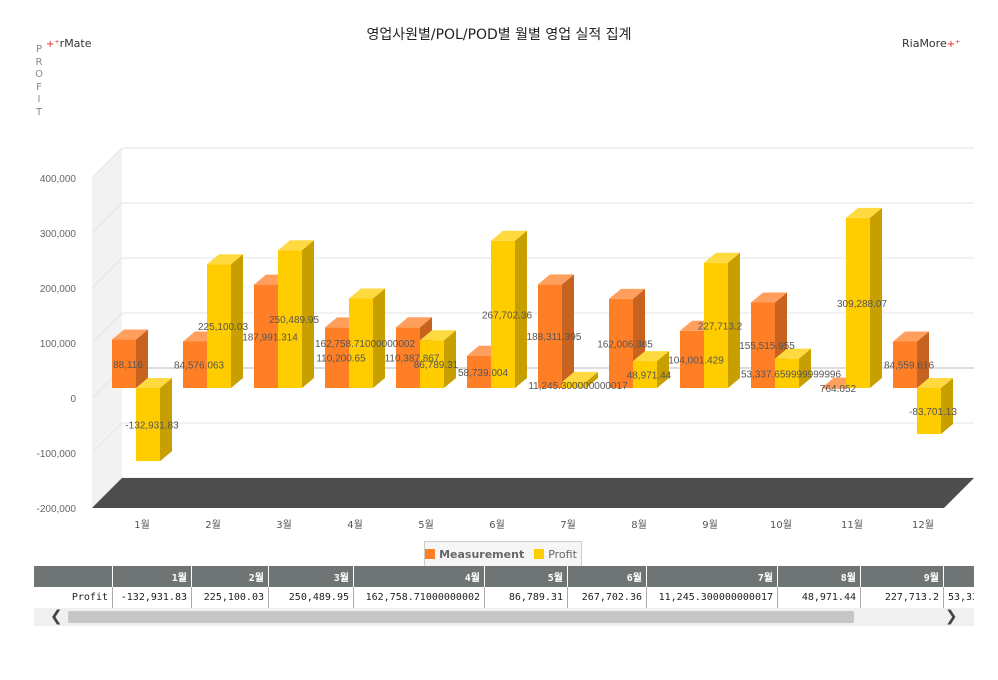 The height and width of the screenshot is (680, 998). What do you see at coordinates (482, 554) in the screenshot?
I see `legend-label-measurement: Measurement` at bounding box center [482, 554].